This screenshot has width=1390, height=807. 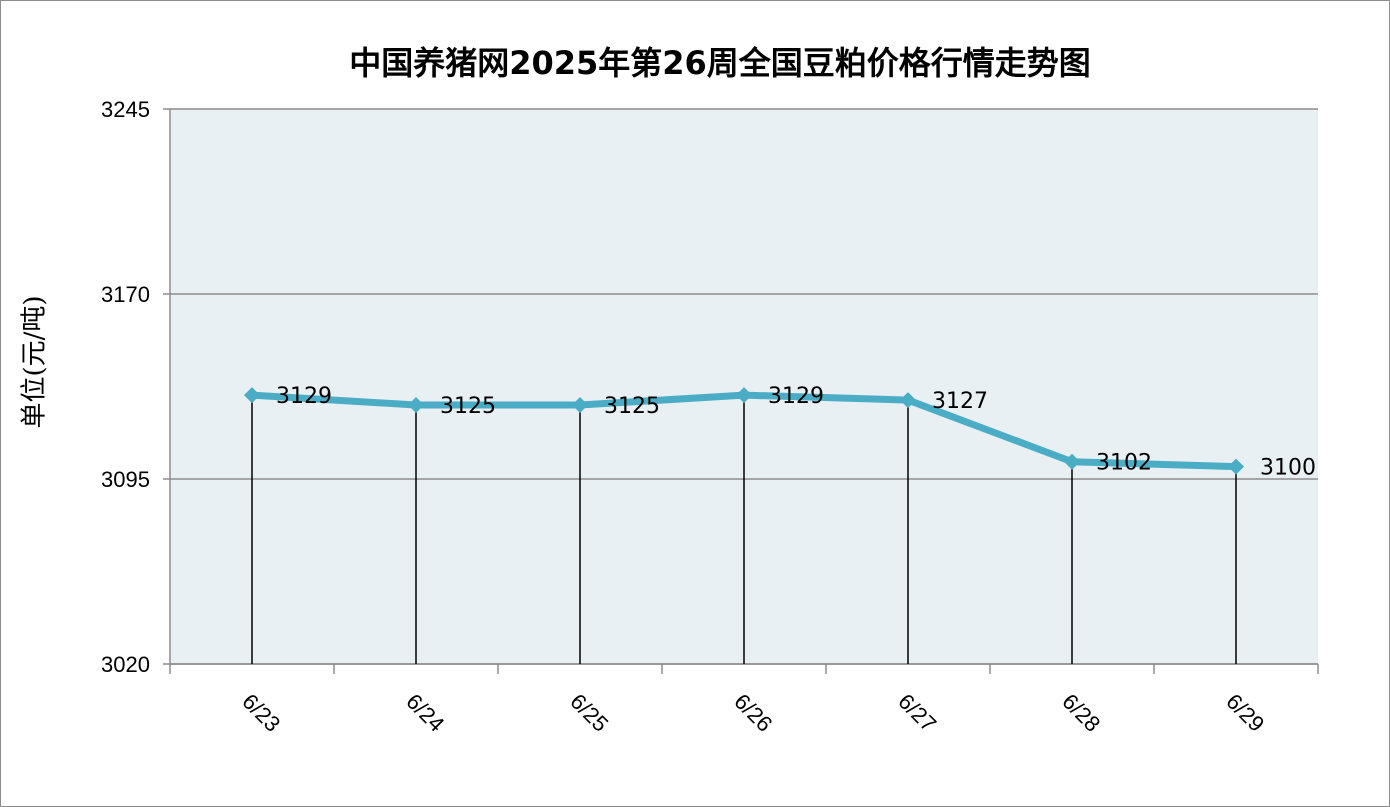 What do you see at coordinates (1245, 713) in the screenshot?
I see `x-tick-label: 6/29` at bounding box center [1245, 713].